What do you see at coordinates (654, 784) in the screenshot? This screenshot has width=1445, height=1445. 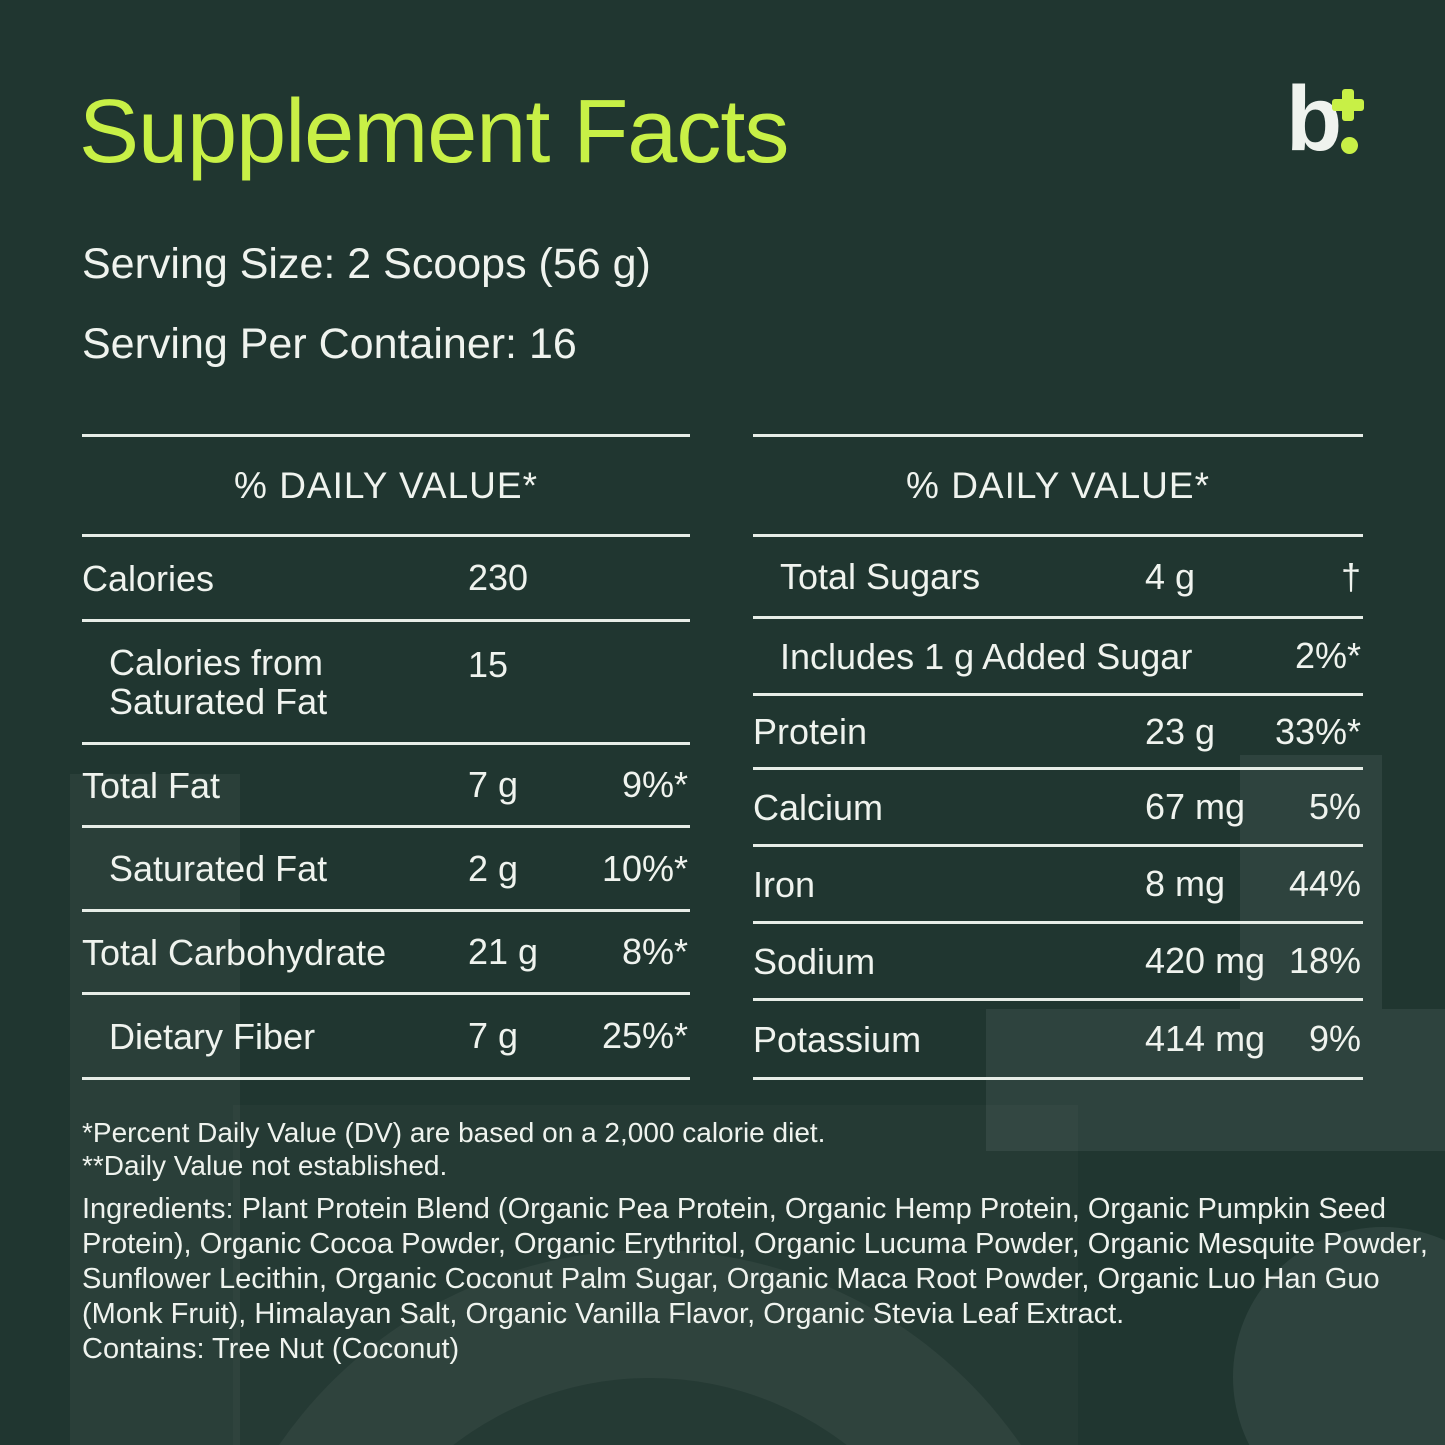 I see `nutrient-dv: 9%*` at bounding box center [654, 784].